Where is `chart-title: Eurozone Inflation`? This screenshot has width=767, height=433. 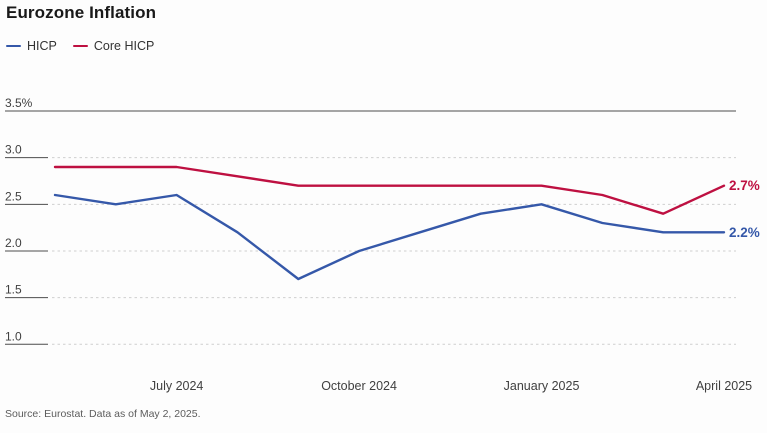 chart-title: Eurozone Inflation is located at coordinates (81, 12).